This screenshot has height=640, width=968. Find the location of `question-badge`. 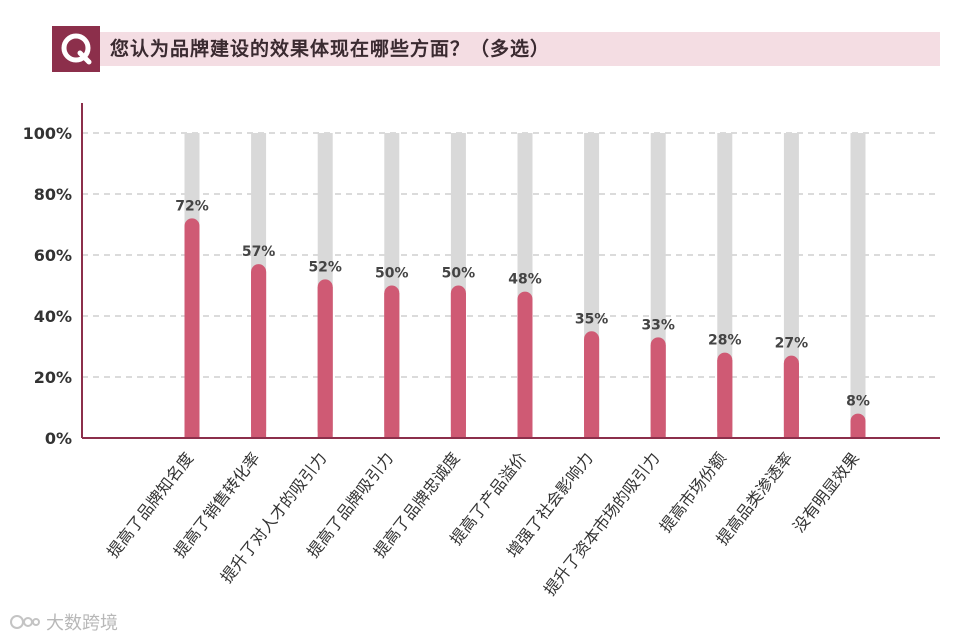

question-badge is located at coordinates (76, 49).